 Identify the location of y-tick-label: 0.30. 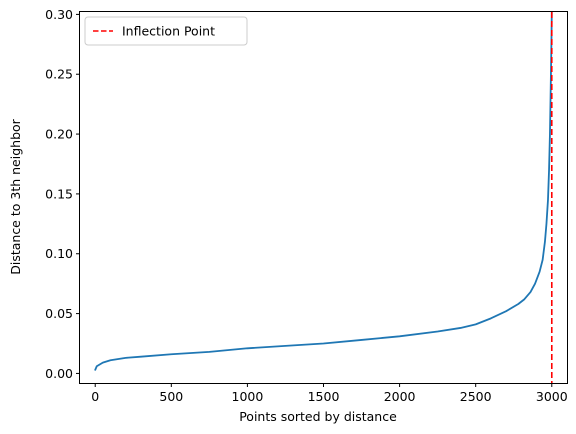
(59, 14).